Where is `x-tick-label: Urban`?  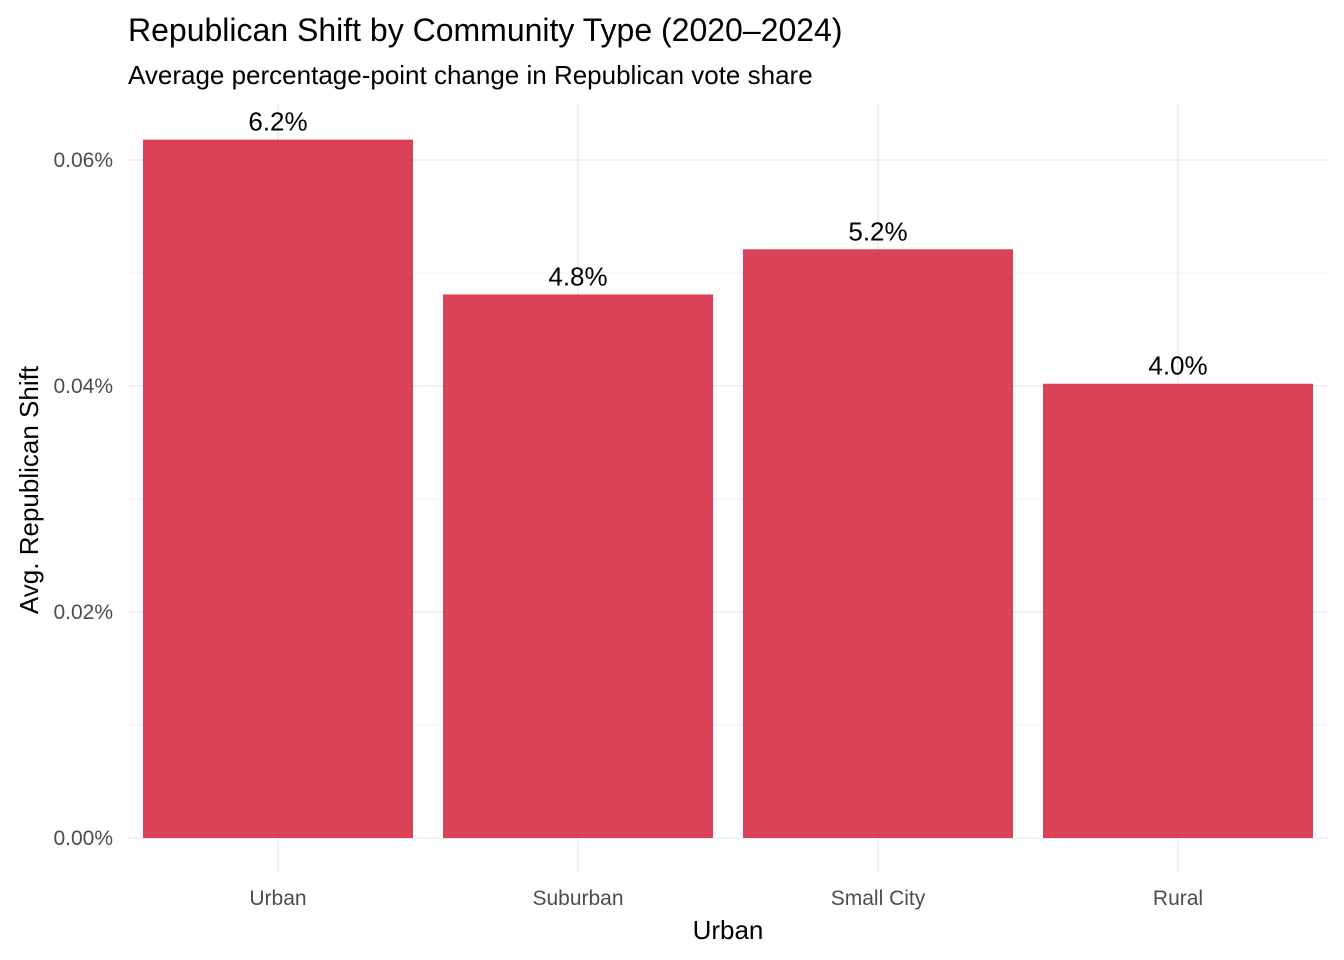 x-tick-label: Urban is located at coordinates (277, 898).